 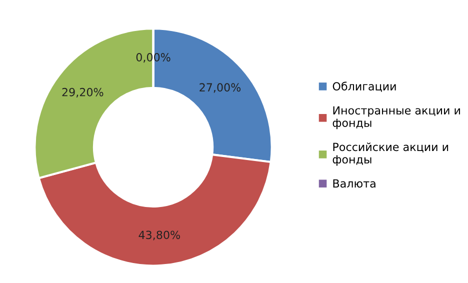 What do you see at coordinates (364, 87) in the screenshot?
I see `legend-label: Облигации` at bounding box center [364, 87].